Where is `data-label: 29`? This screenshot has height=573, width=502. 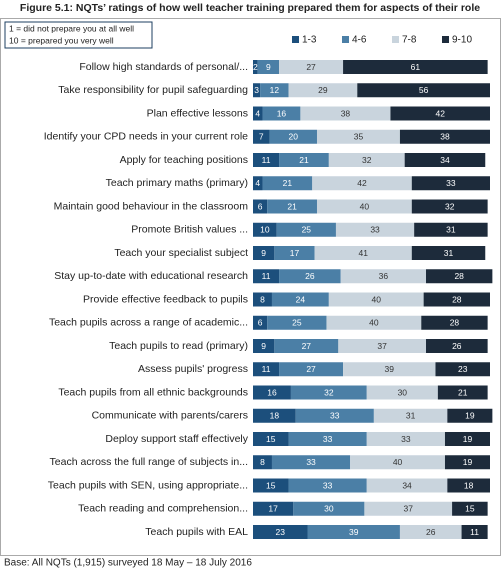 data-label: 29 is located at coordinates (323, 90).